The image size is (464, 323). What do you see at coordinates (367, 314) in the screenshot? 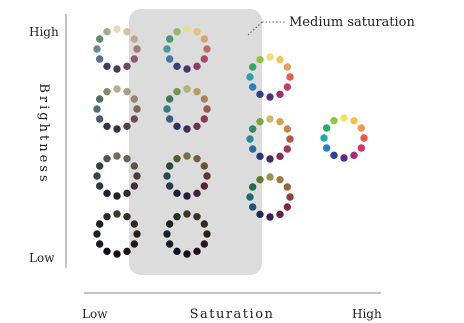
I see `saturation-high-label: High` at bounding box center [367, 314].